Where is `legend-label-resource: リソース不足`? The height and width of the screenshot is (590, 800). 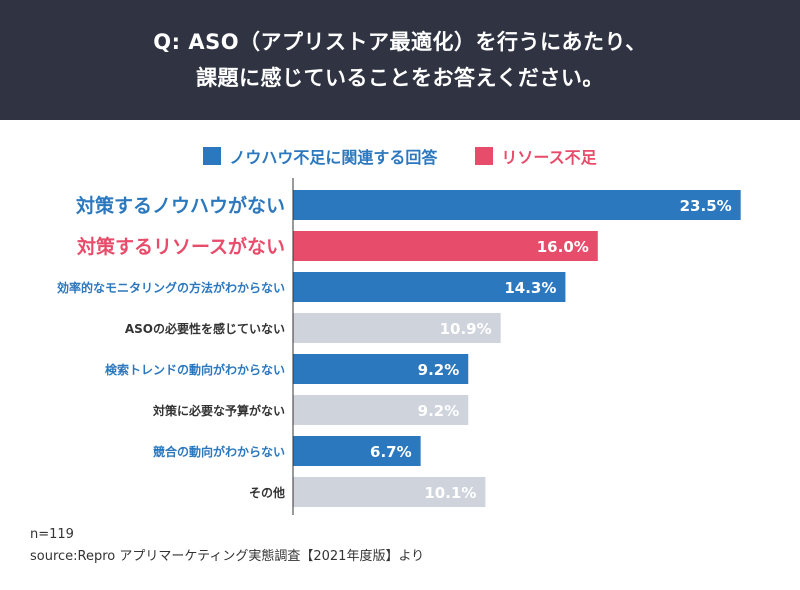
legend-label-resource: リソース不足 is located at coordinates (549, 157).